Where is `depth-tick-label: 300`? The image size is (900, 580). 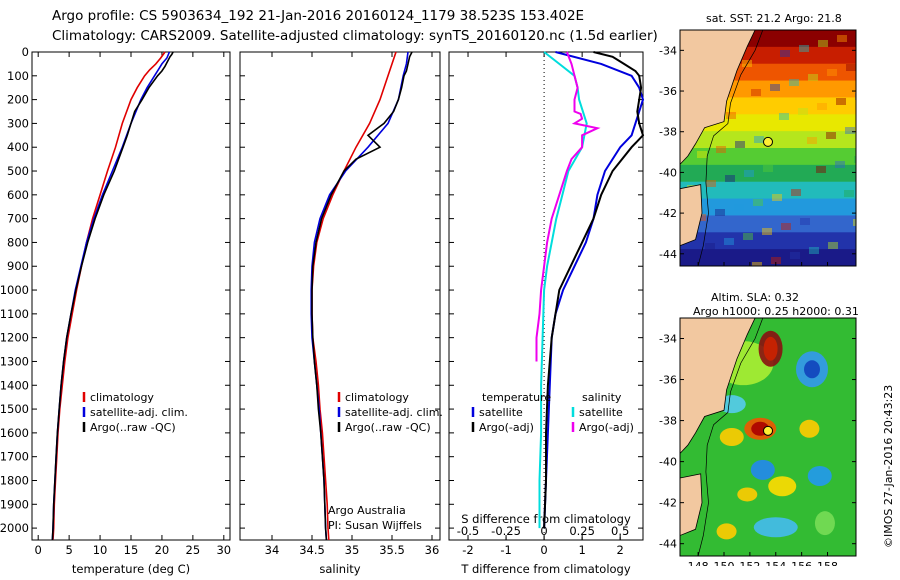
depth-tick-label: 300 is located at coordinates (18, 123).